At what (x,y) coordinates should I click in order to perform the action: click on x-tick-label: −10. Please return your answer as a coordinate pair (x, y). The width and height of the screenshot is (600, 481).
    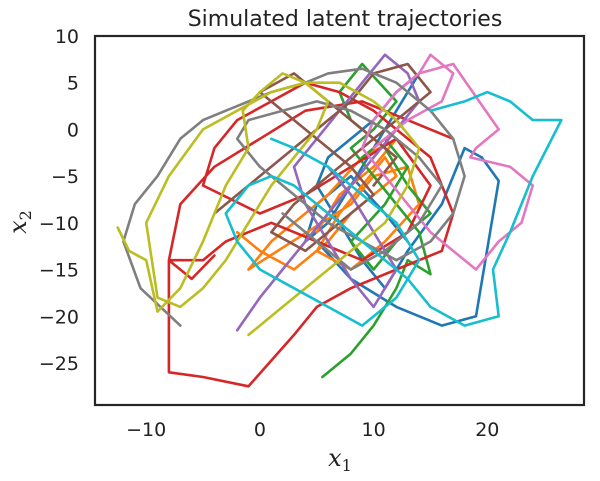
    Looking at the image, I should click on (146, 430).